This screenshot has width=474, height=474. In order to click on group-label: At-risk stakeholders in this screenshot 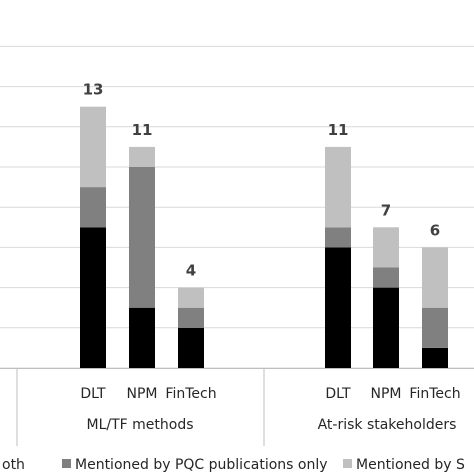, I will do `click(387, 425)`.